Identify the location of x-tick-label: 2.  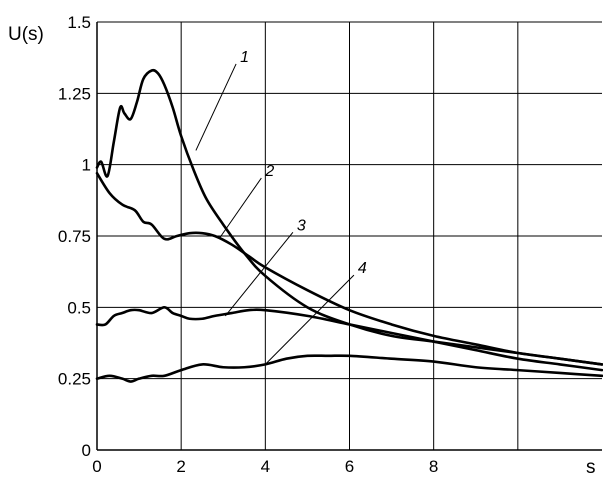
(180, 466).